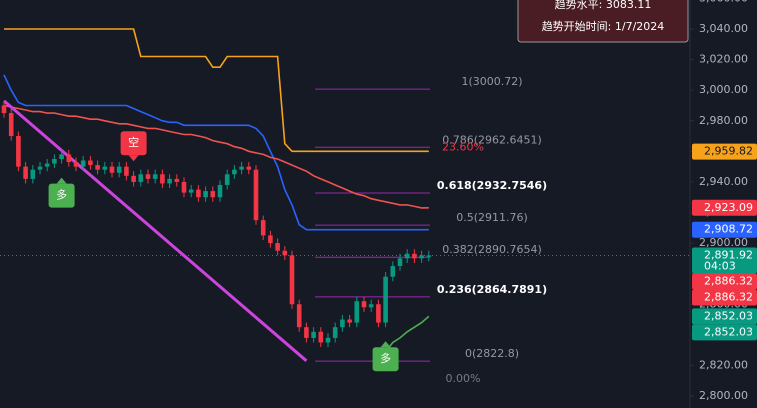  I want to click on y-tick-label: 2,800.00, so click(723, 395).